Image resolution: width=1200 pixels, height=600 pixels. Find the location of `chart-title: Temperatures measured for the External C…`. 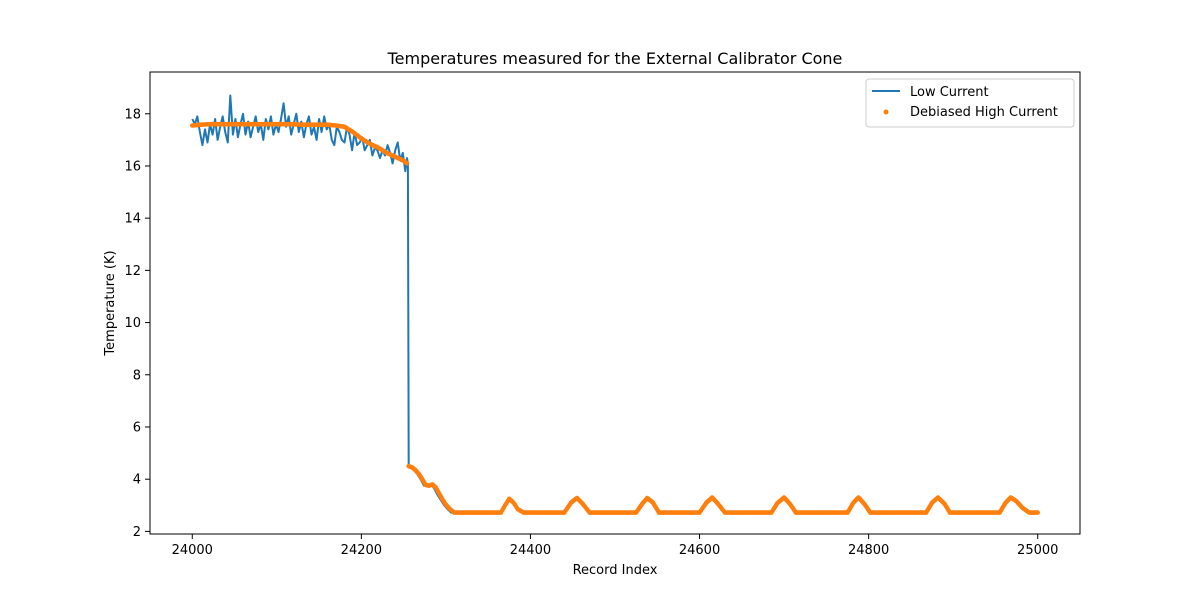

chart-title: Temperatures measured for the External C… is located at coordinates (615, 58).